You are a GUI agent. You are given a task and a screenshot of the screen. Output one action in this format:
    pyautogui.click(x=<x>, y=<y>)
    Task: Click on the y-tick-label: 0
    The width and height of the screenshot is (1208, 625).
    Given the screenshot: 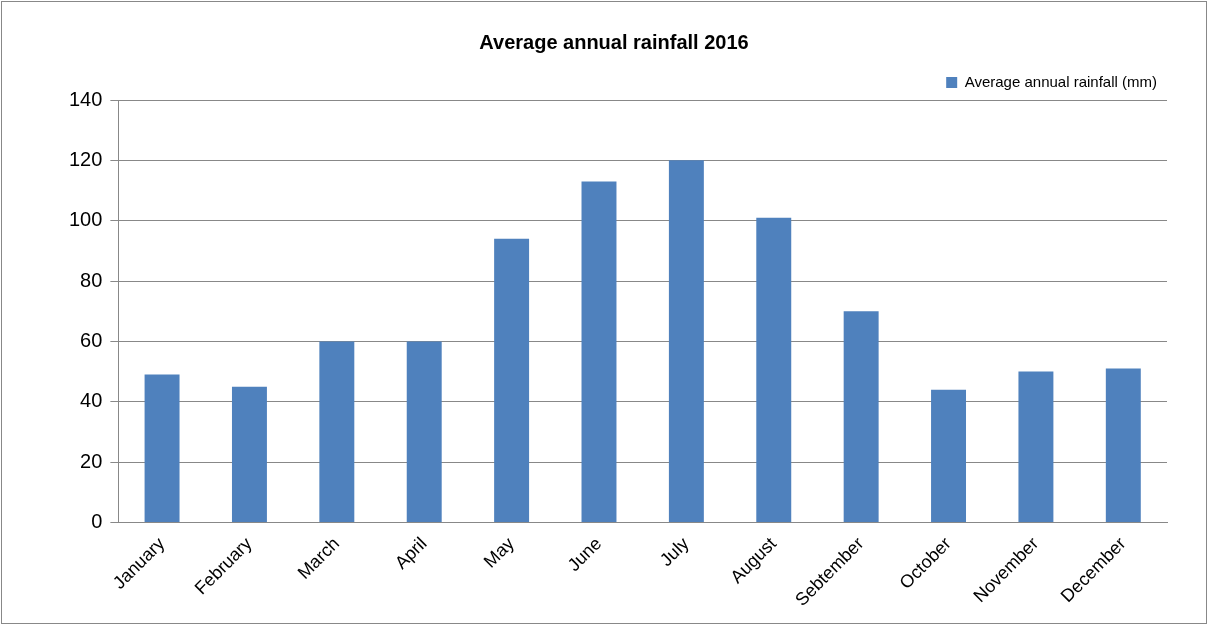 What is the action you would take?
    pyautogui.click(x=97, y=520)
    